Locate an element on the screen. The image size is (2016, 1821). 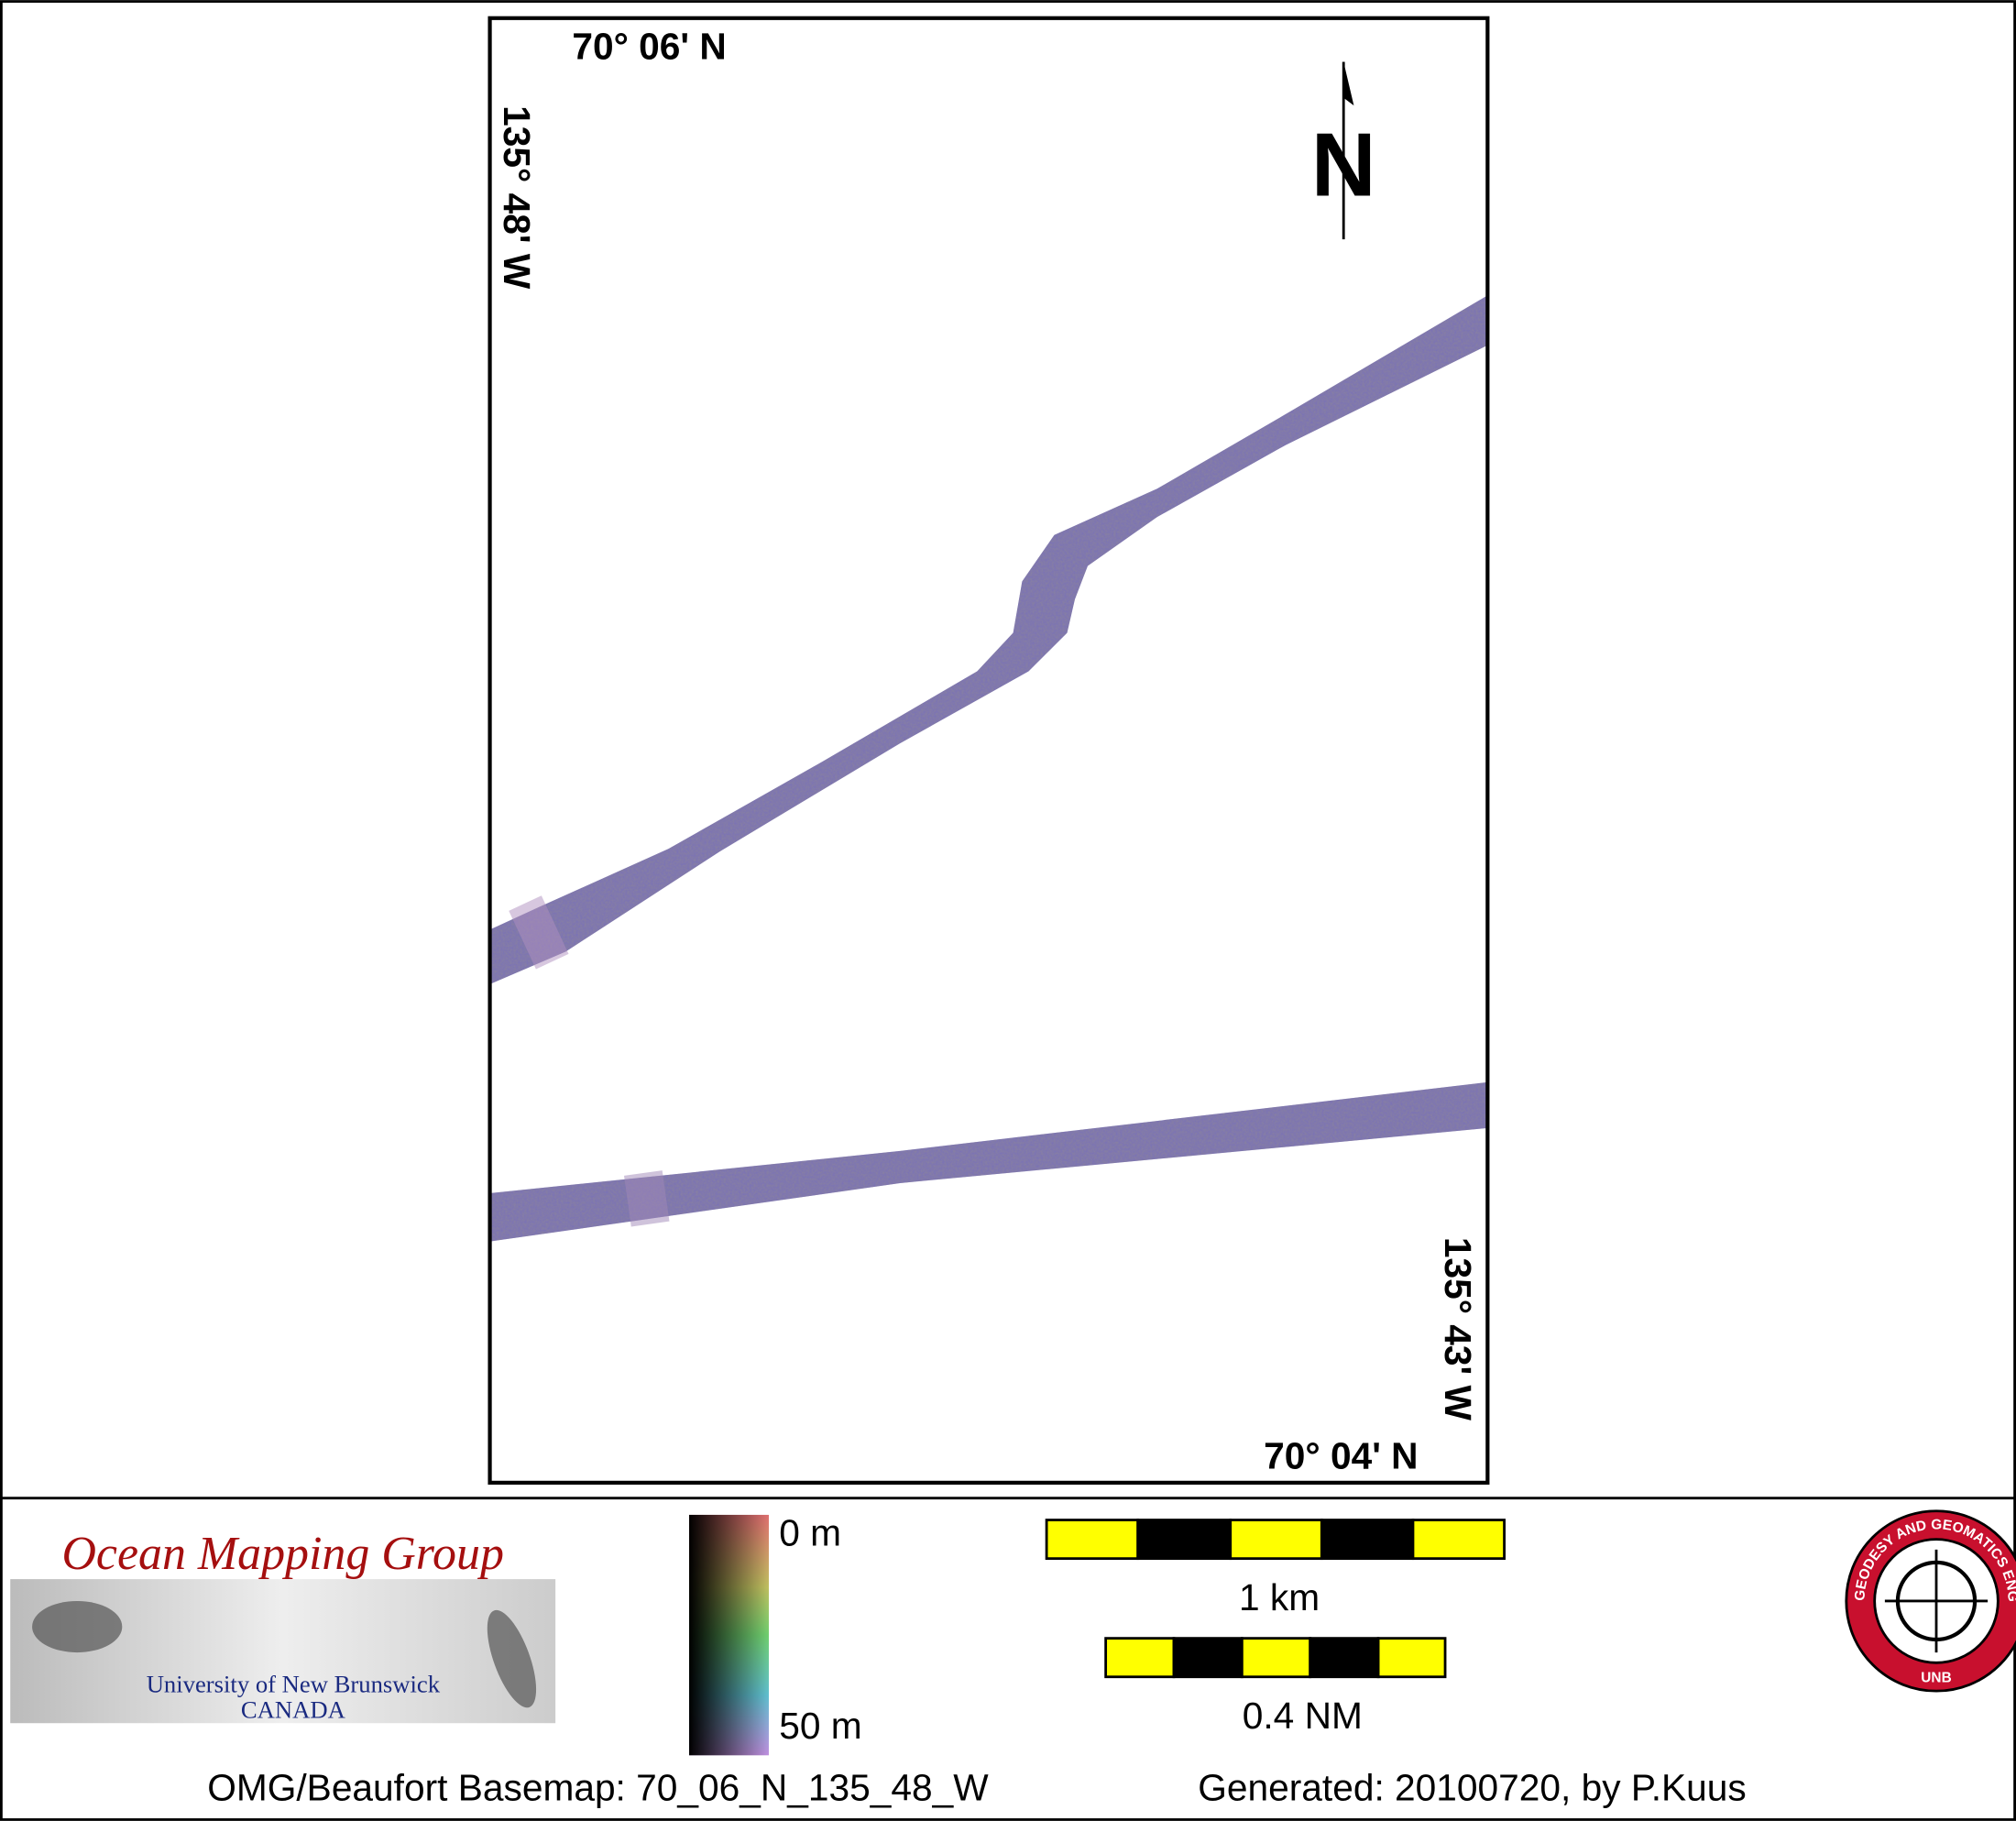
logo-country: CANADA is located at coordinates (293, 1710).